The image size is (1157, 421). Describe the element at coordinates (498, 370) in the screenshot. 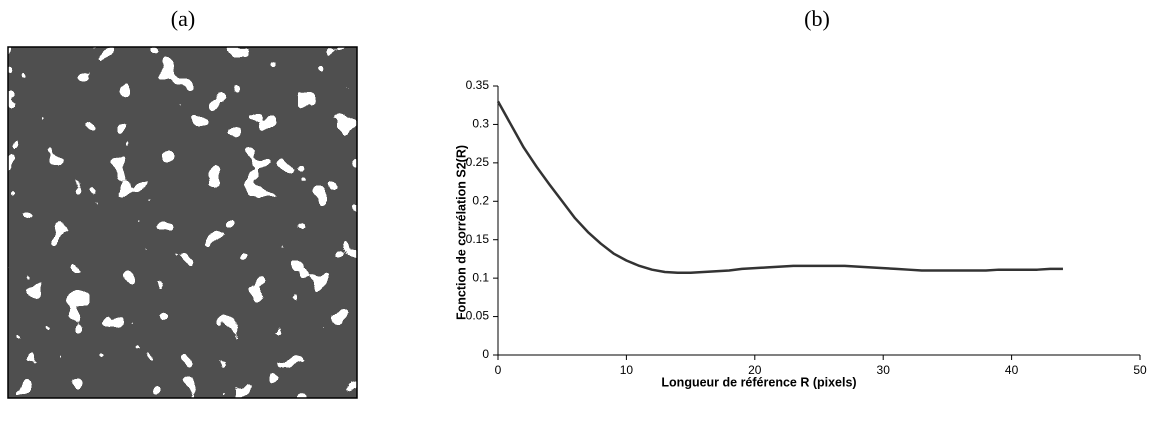

I see `x-tick-label: 0` at that location.